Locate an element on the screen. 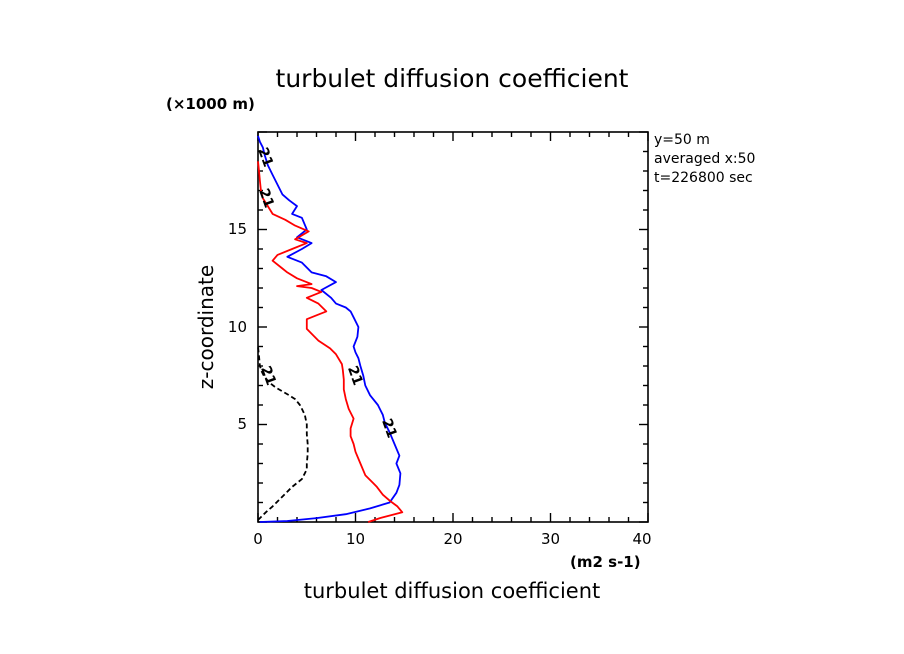  y-tick-label-15: 15 is located at coordinates (237, 229).